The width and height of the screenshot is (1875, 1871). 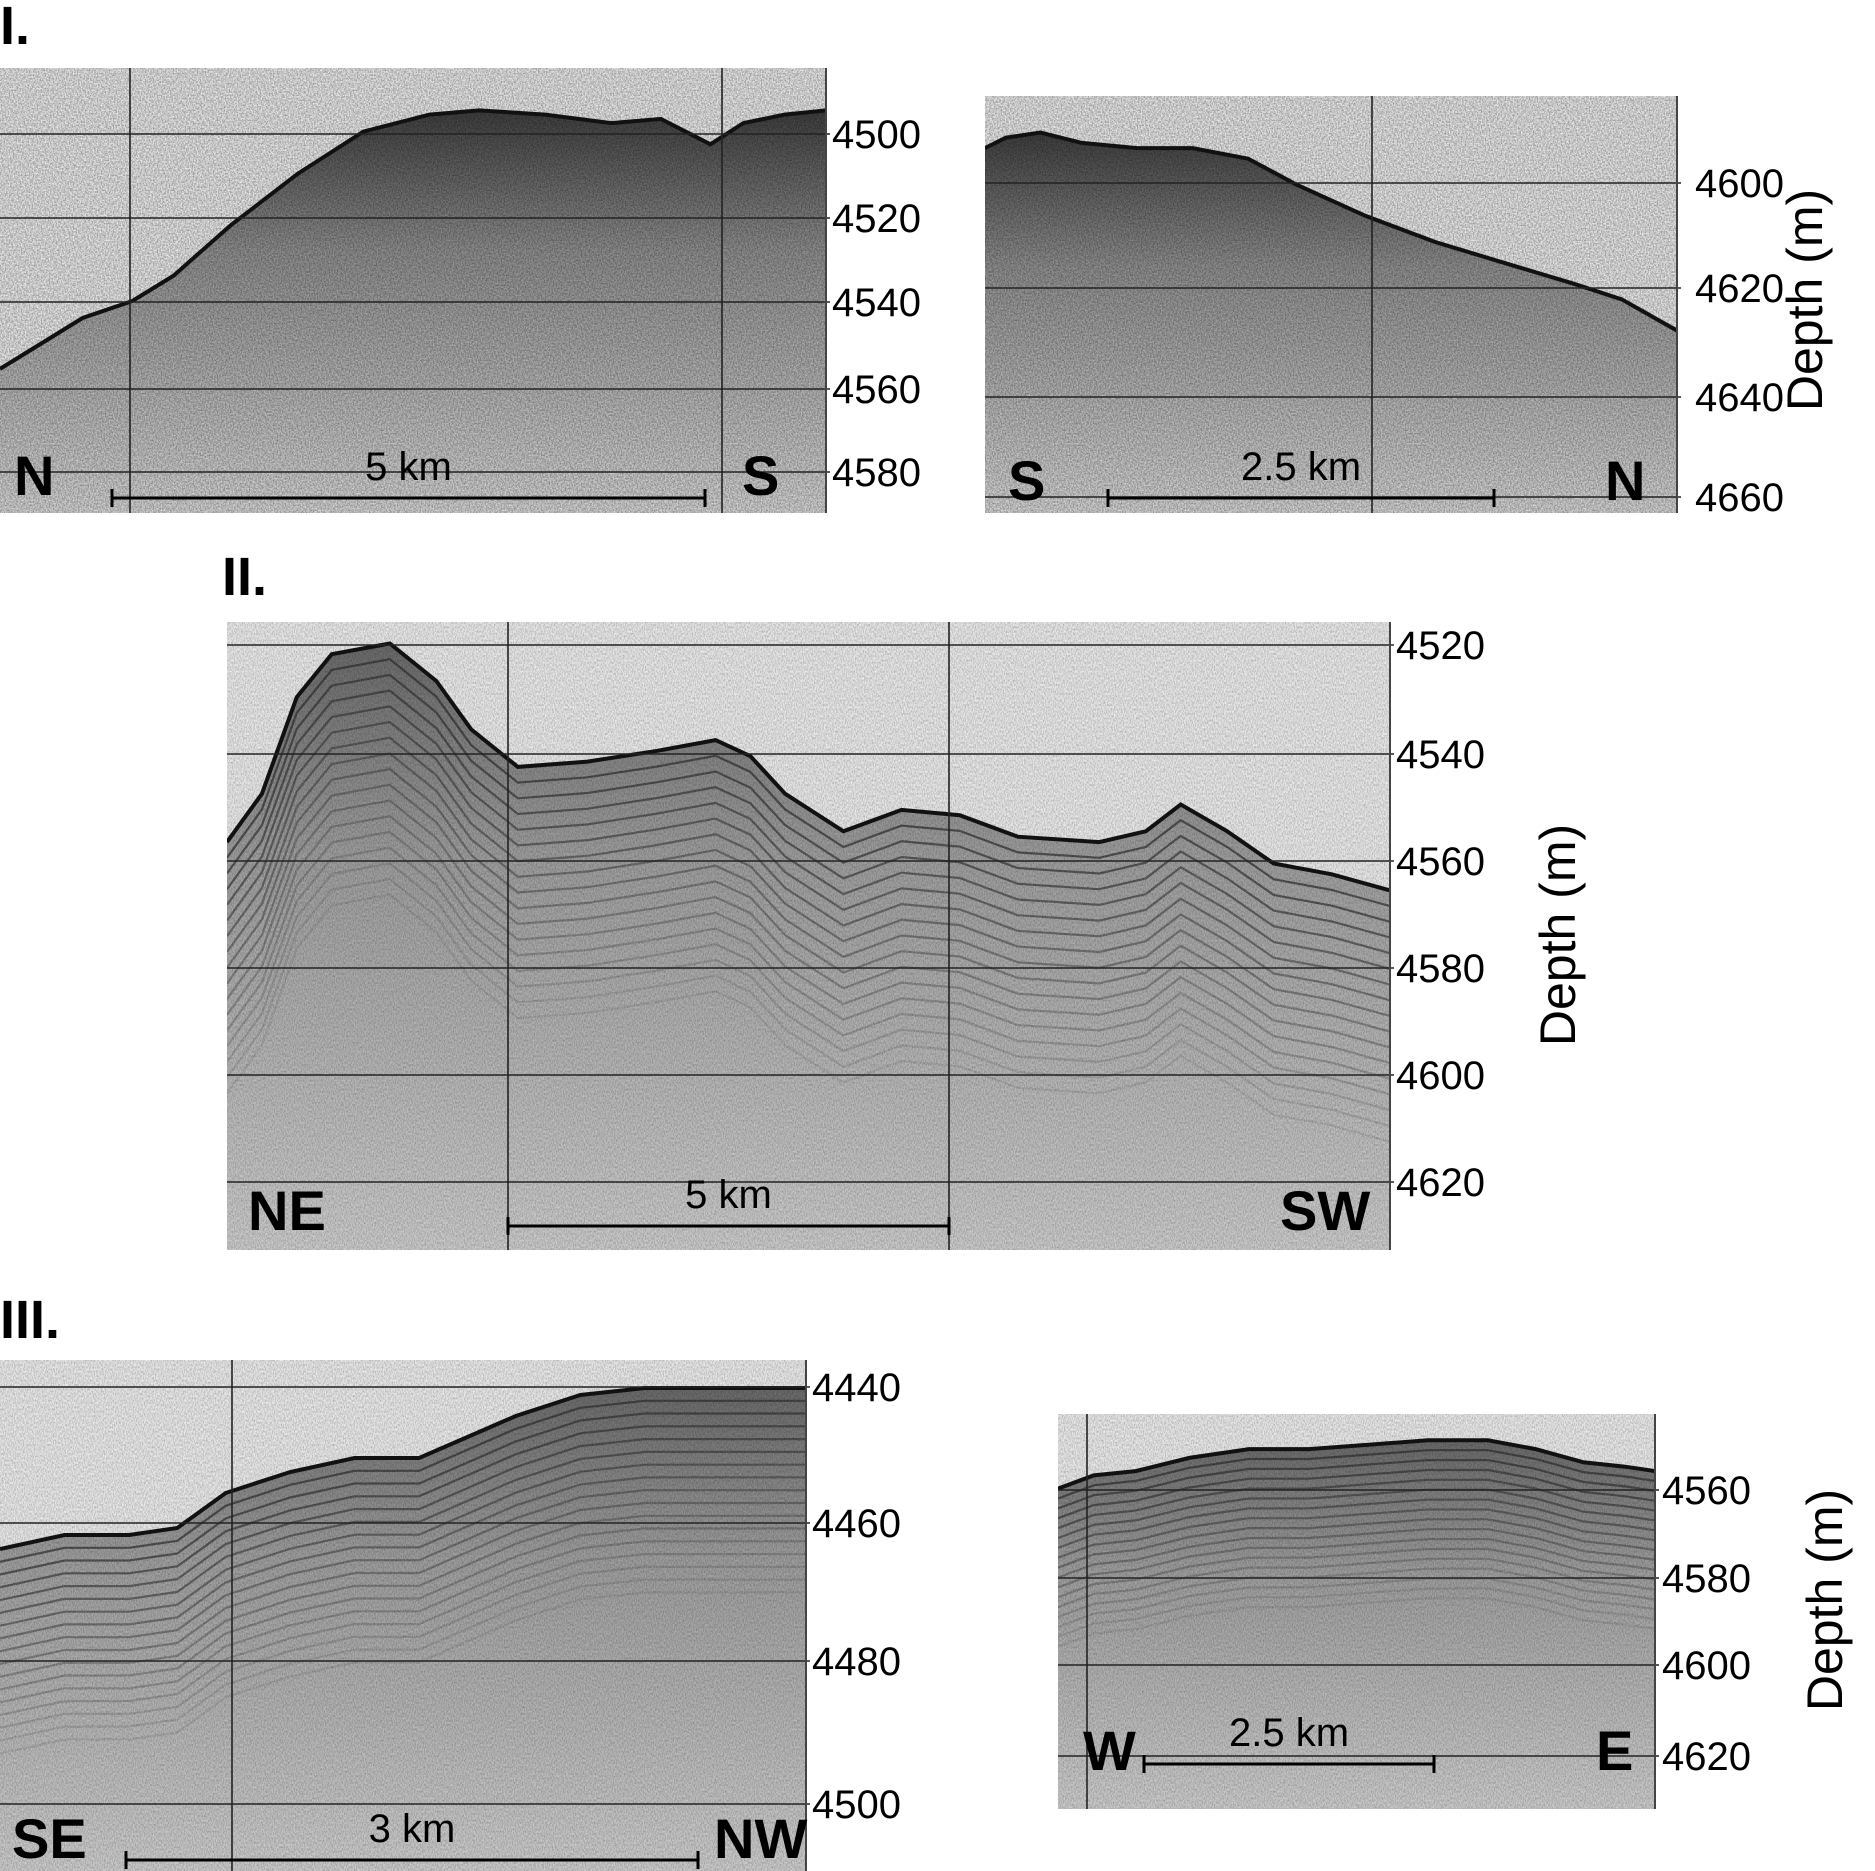 What do you see at coordinates (1026, 480) in the screenshot?
I see `direction-label-left: S` at bounding box center [1026, 480].